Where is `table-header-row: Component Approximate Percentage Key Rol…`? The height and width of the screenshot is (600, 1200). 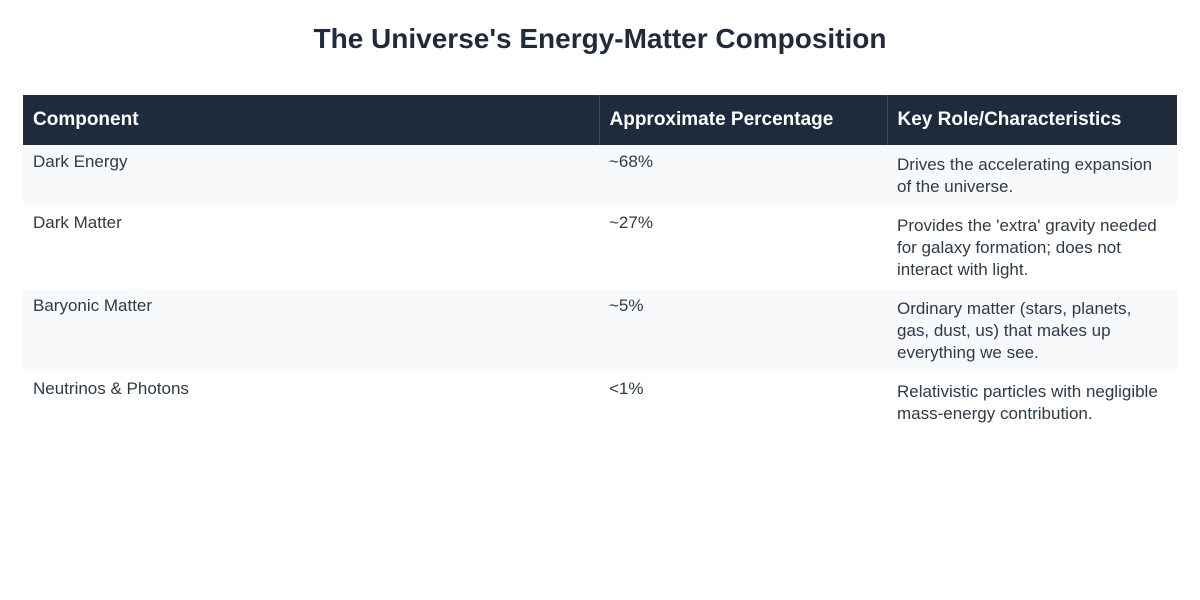 table-header-row: Component Approximate Percentage Key Rol… is located at coordinates (600, 120).